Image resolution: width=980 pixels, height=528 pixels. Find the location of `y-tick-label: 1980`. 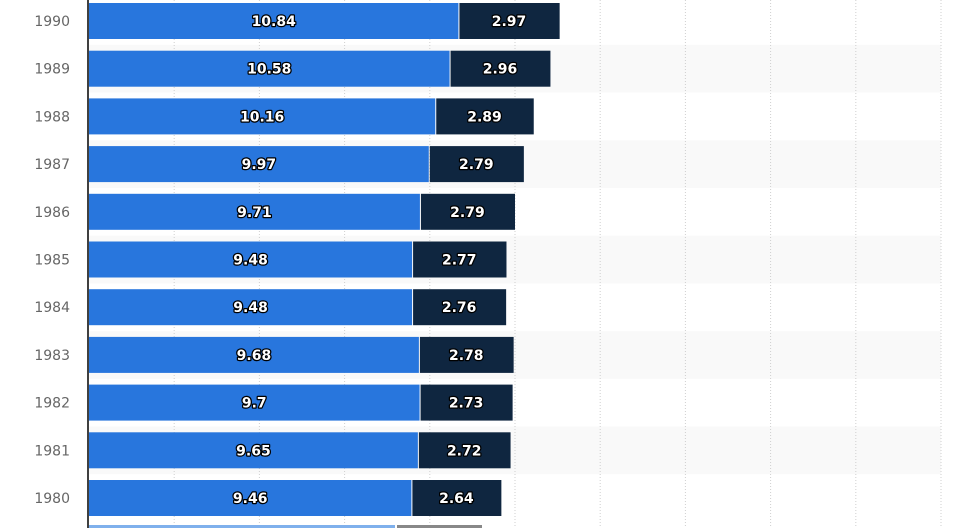

y-tick-label: 1980 is located at coordinates (52, 499).